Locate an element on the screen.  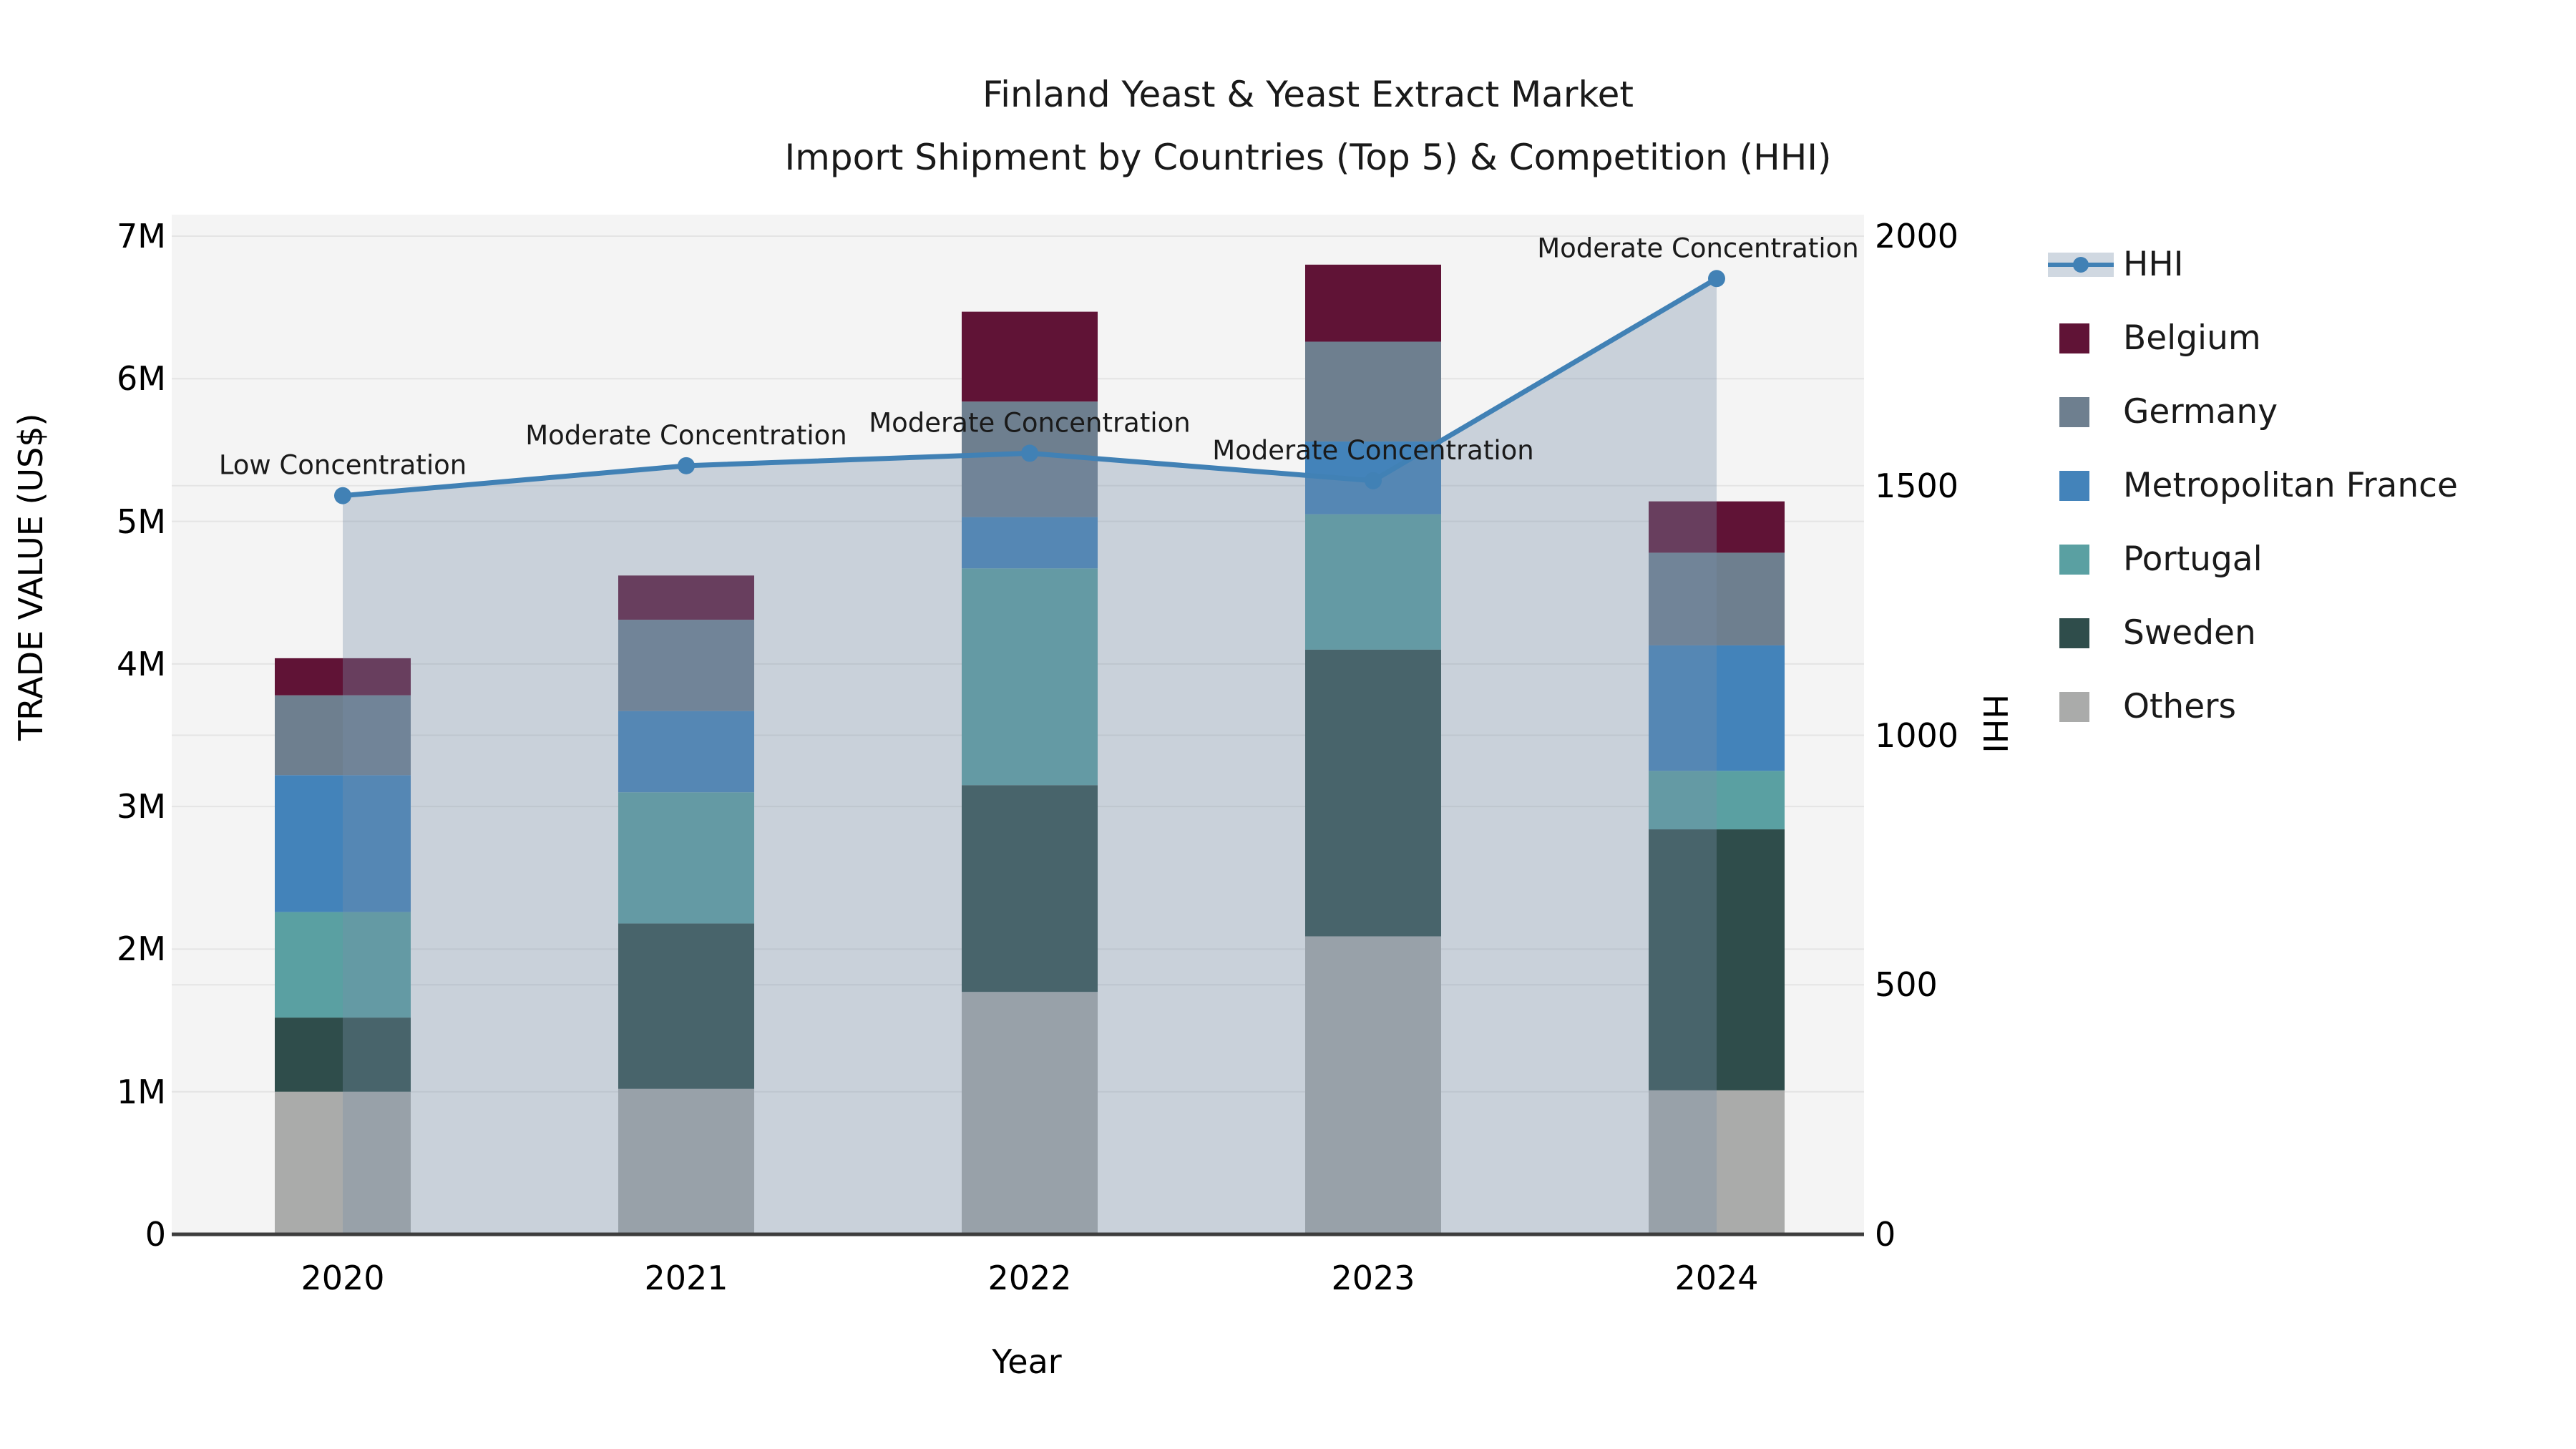
right-tick-0: 0 is located at coordinates (1885, 1234).